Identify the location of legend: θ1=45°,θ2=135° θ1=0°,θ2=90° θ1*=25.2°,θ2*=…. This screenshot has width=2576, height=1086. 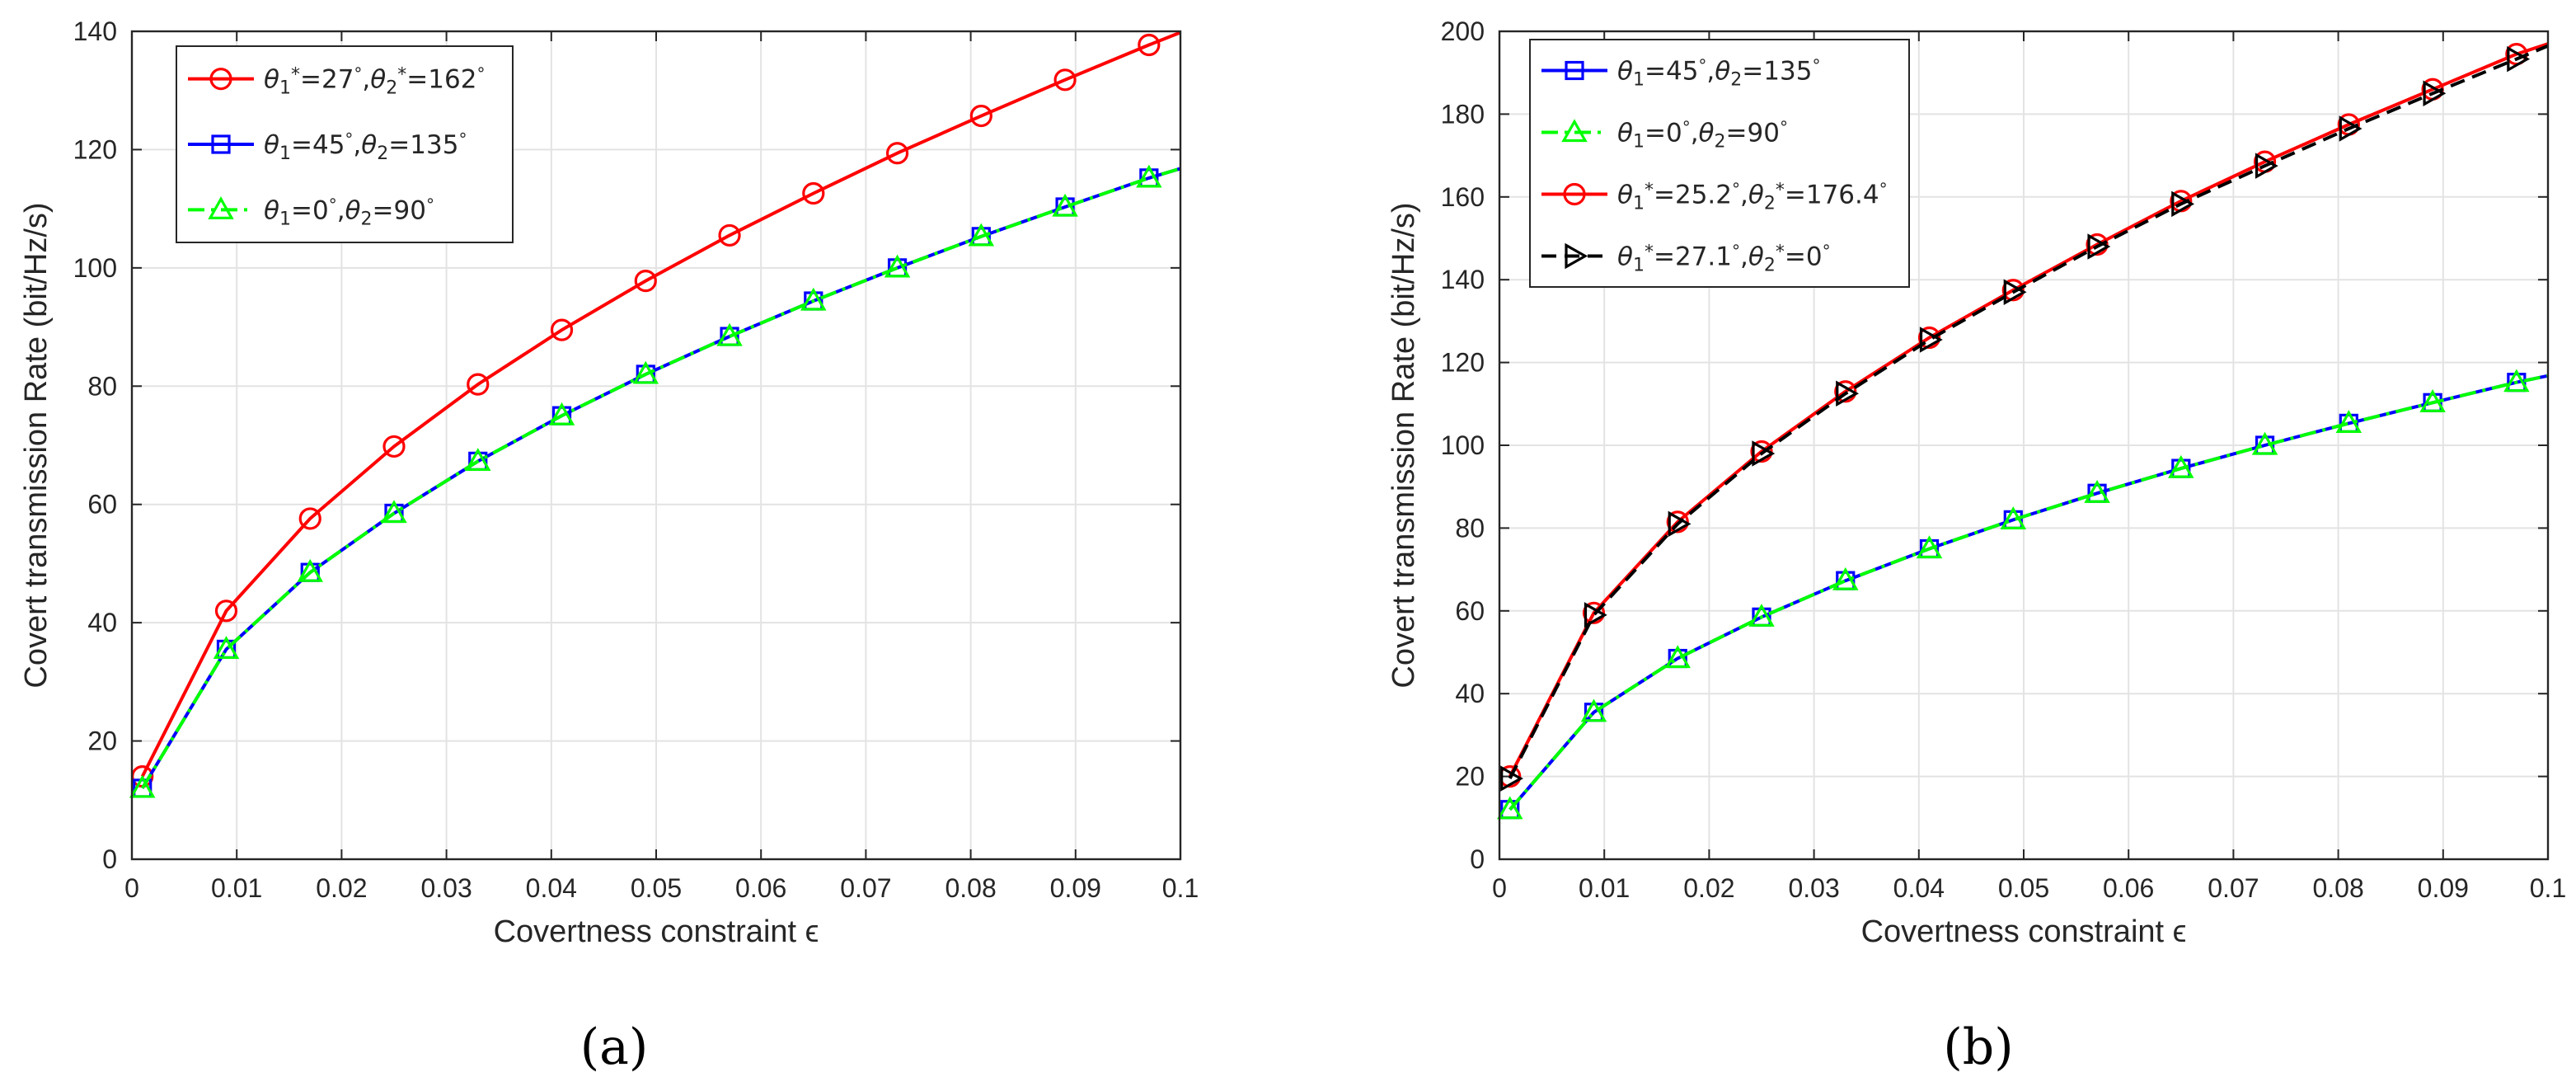
(1719, 163).